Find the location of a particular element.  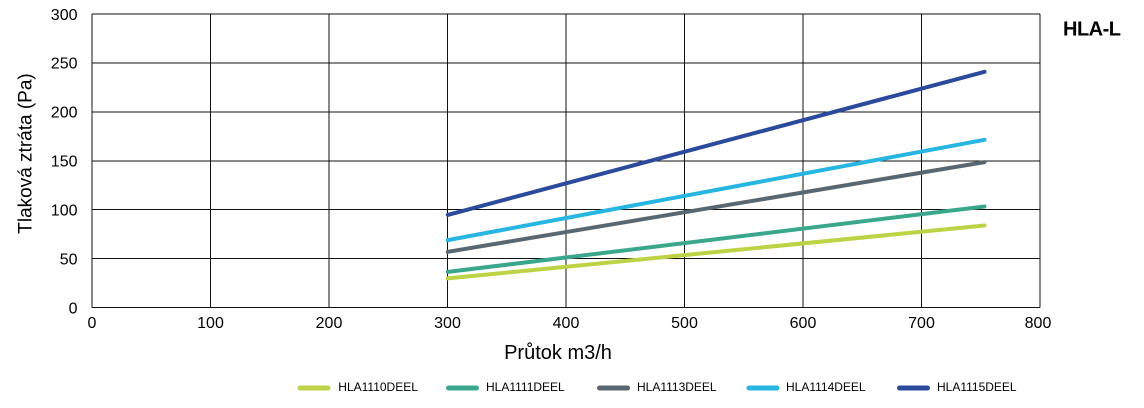

svg-text: HLA1115DEEL is located at coordinates (977, 387).